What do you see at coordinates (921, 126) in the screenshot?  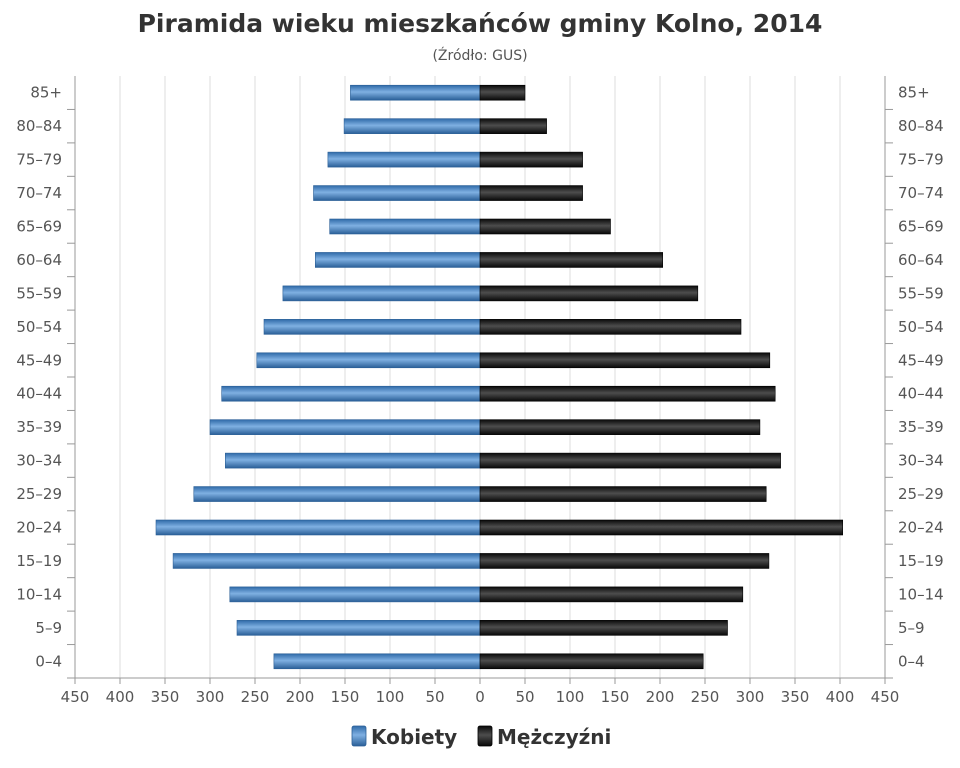 I see `category-label-right: 80–84` at bounding box center [921, 126].